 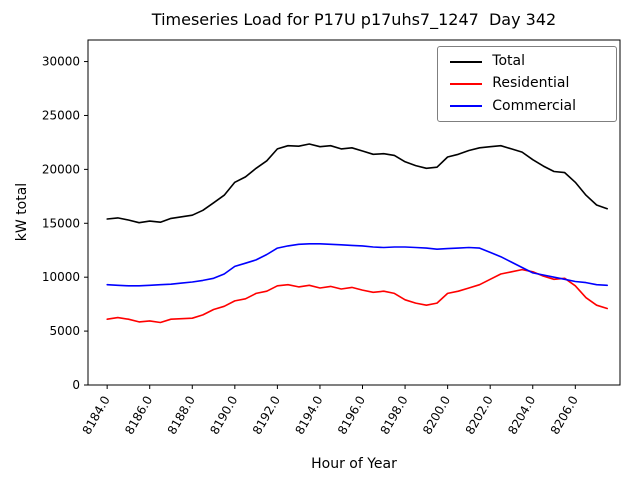 I want to click on x-axis-label: Hour of Year, so click(x=354, y=464).